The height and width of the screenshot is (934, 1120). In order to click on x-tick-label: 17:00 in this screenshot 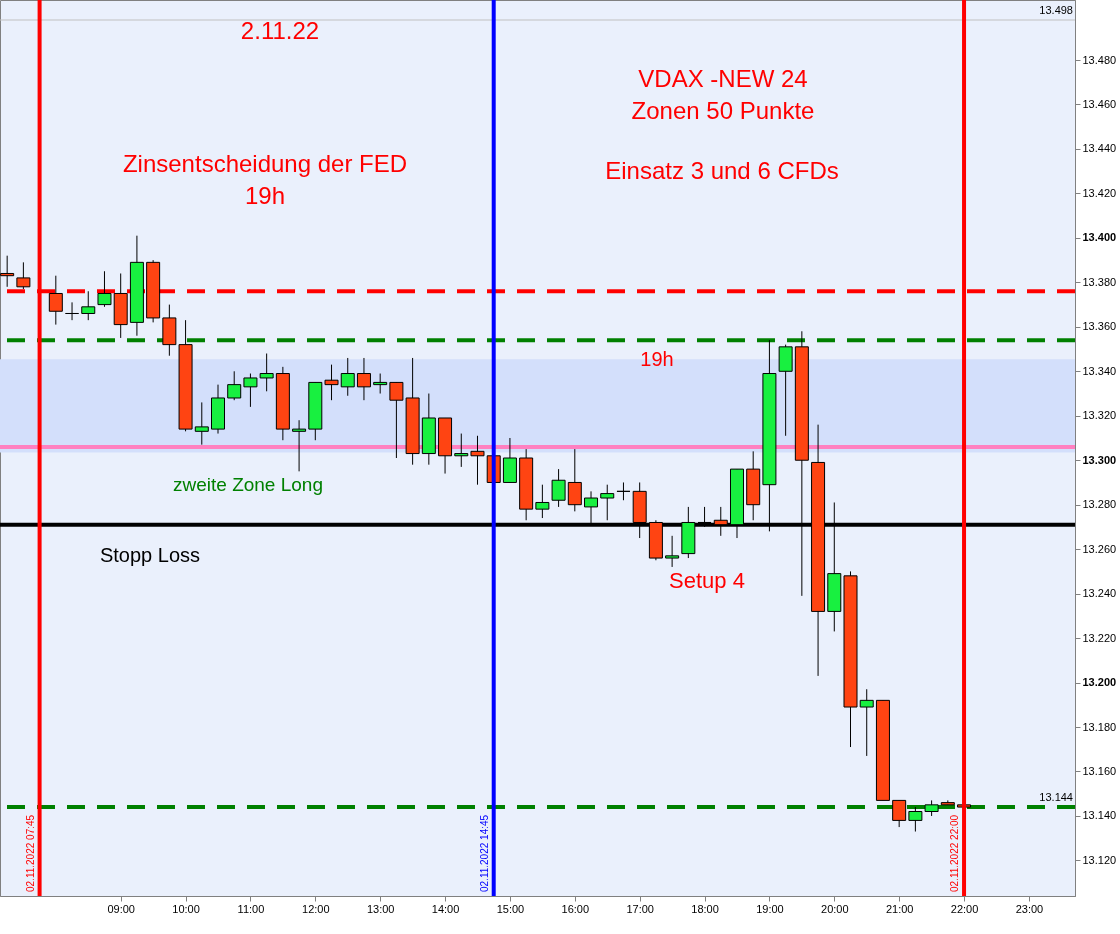, I will do `click(640, 908)`.